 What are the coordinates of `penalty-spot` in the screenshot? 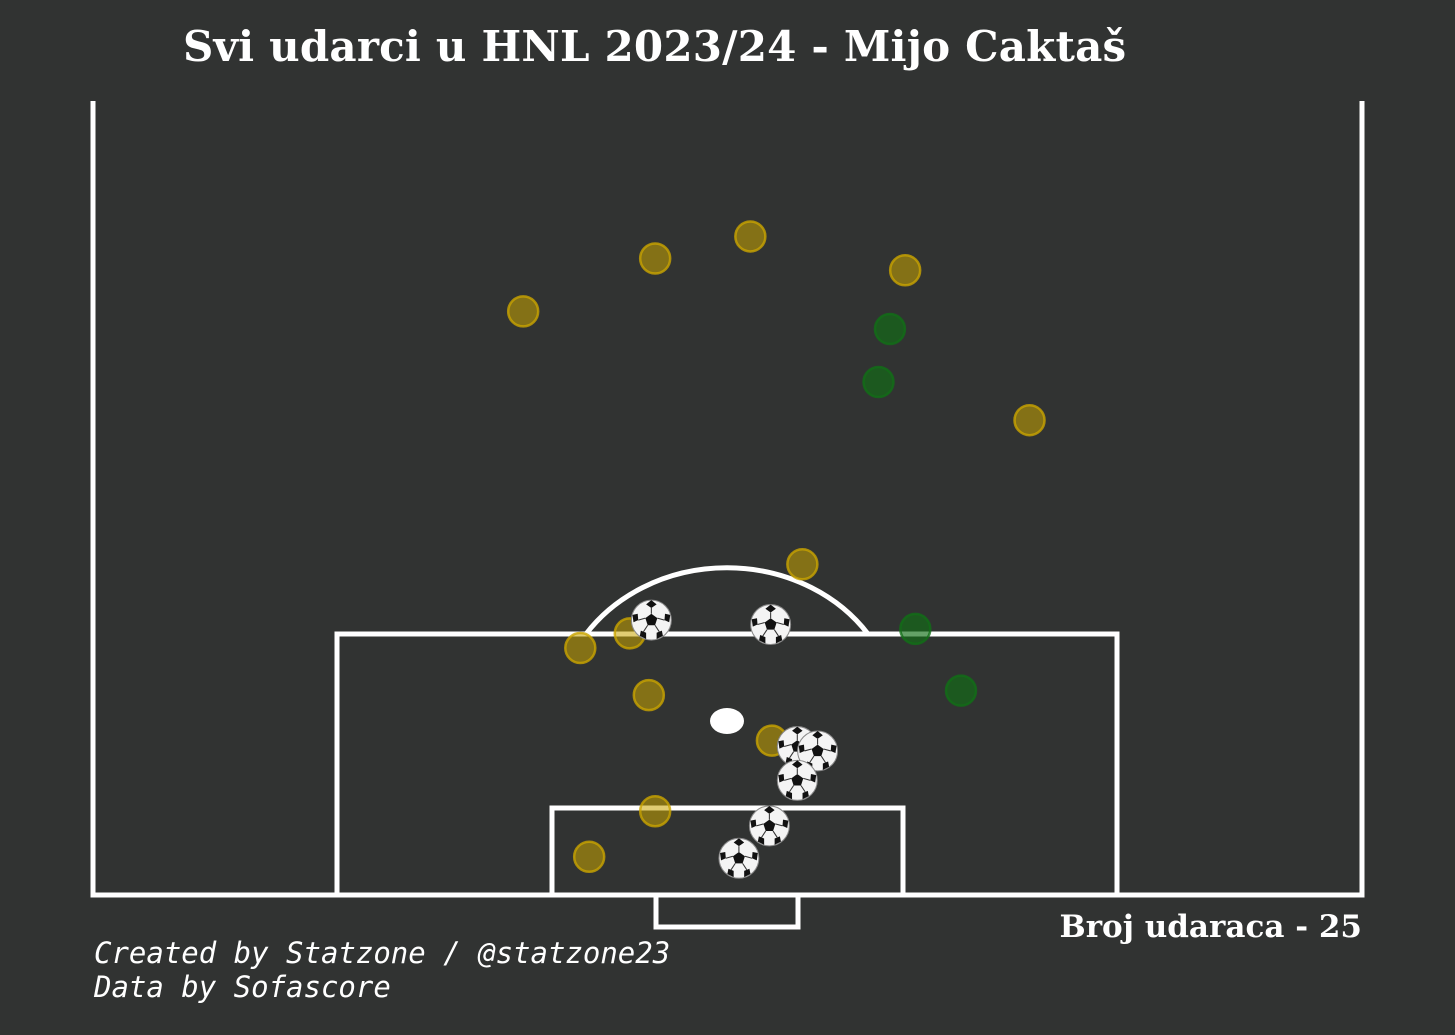 It's located at (727, 721).